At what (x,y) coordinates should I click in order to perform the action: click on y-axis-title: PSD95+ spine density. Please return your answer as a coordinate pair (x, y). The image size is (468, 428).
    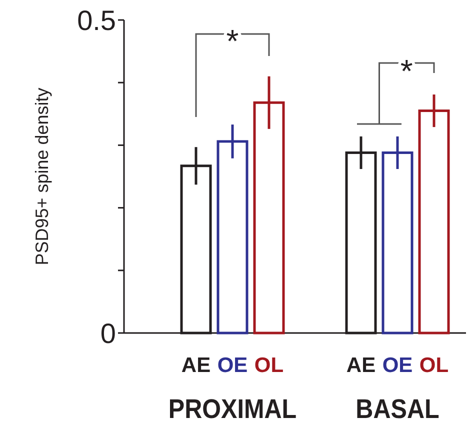
    Looking at the image, I should click on (42, 177).